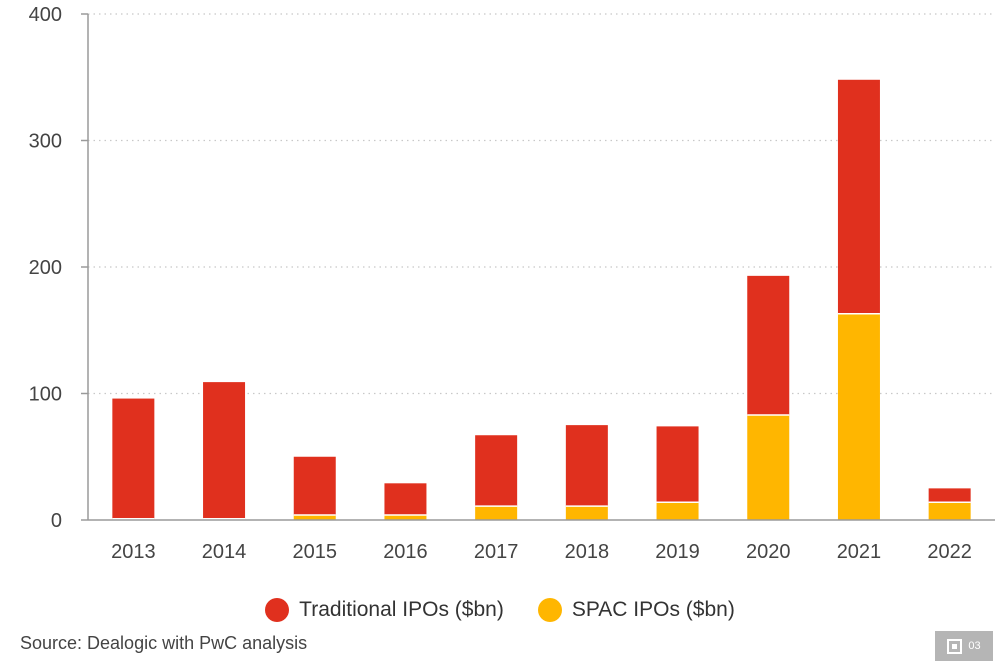  Describe the element at coordinates (277, 610) in the screenshot. I see `legend-swatch-traditional` at that location.